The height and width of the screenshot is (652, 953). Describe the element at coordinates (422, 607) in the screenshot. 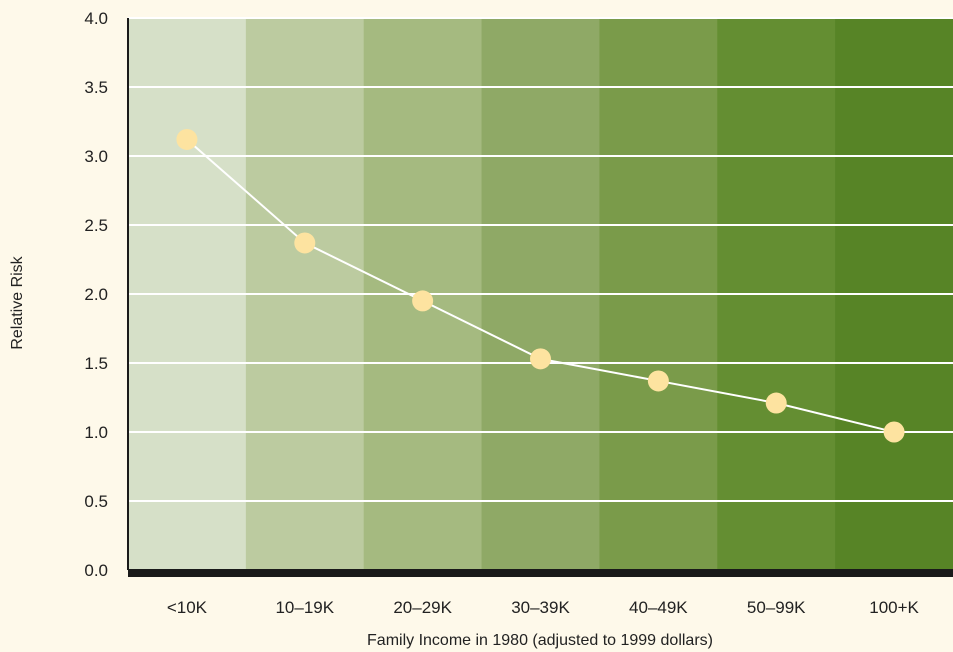

I see `x-tick-label: 20–29K` at that location.